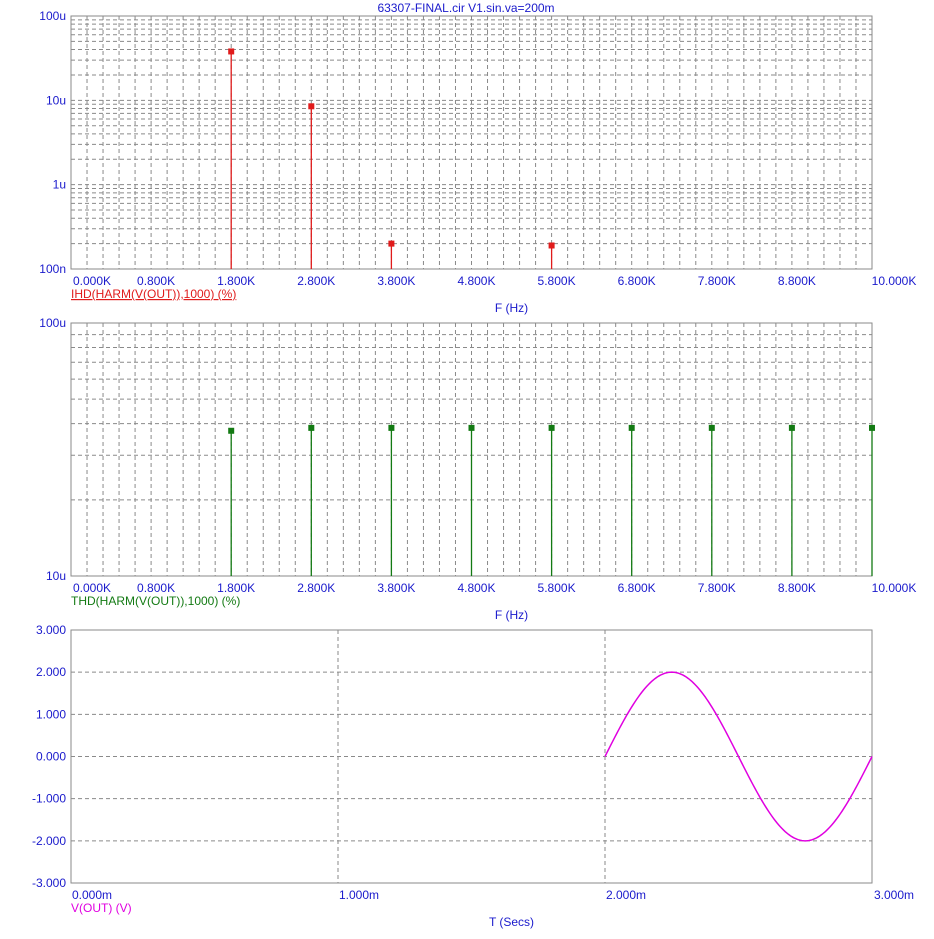  I want to click on legend-label: IHD(HARM(V(OUT)),1000) (%), so click(153, 294).